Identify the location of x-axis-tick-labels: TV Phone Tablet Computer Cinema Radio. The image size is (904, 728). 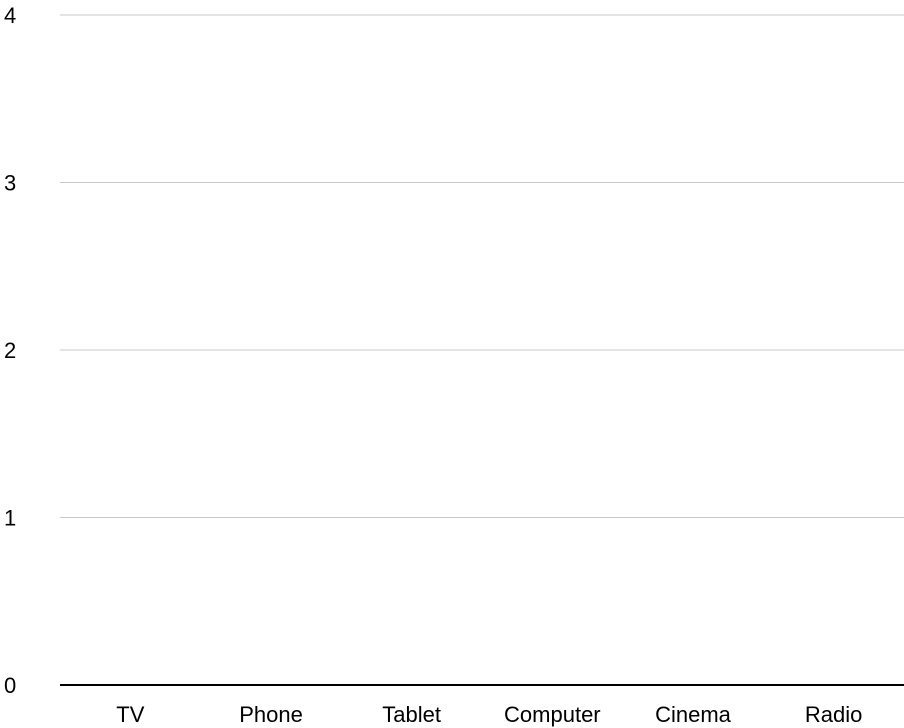
(489, 714).